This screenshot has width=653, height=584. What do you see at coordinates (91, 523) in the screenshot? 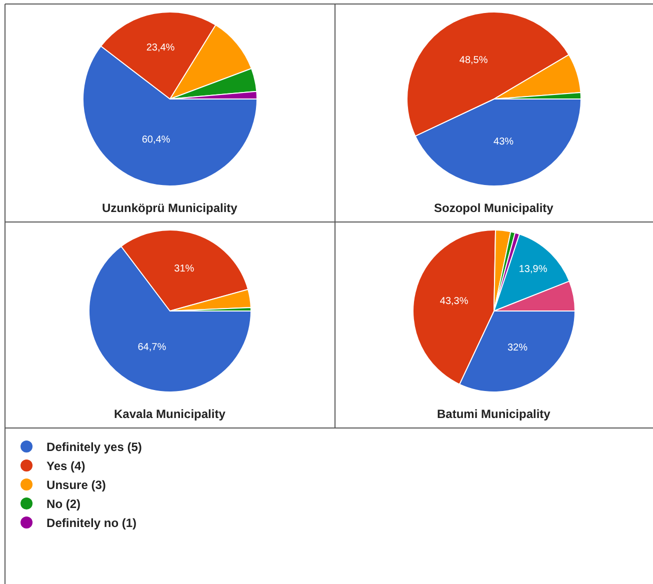
I see `legend-label: Definitely no (1)` at bounding box center [91, 523].